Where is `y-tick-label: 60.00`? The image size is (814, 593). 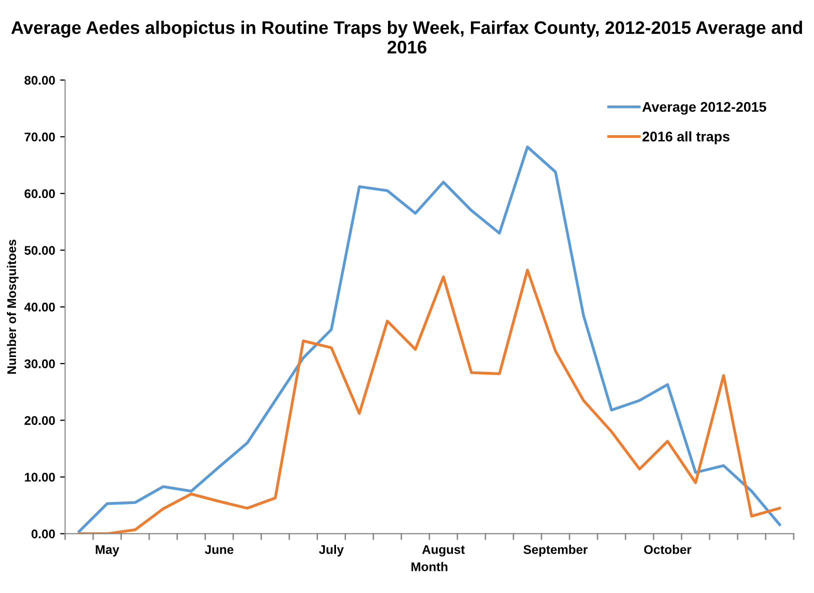 y-tick-label: 60.00 is located at coordinates (39, 193).